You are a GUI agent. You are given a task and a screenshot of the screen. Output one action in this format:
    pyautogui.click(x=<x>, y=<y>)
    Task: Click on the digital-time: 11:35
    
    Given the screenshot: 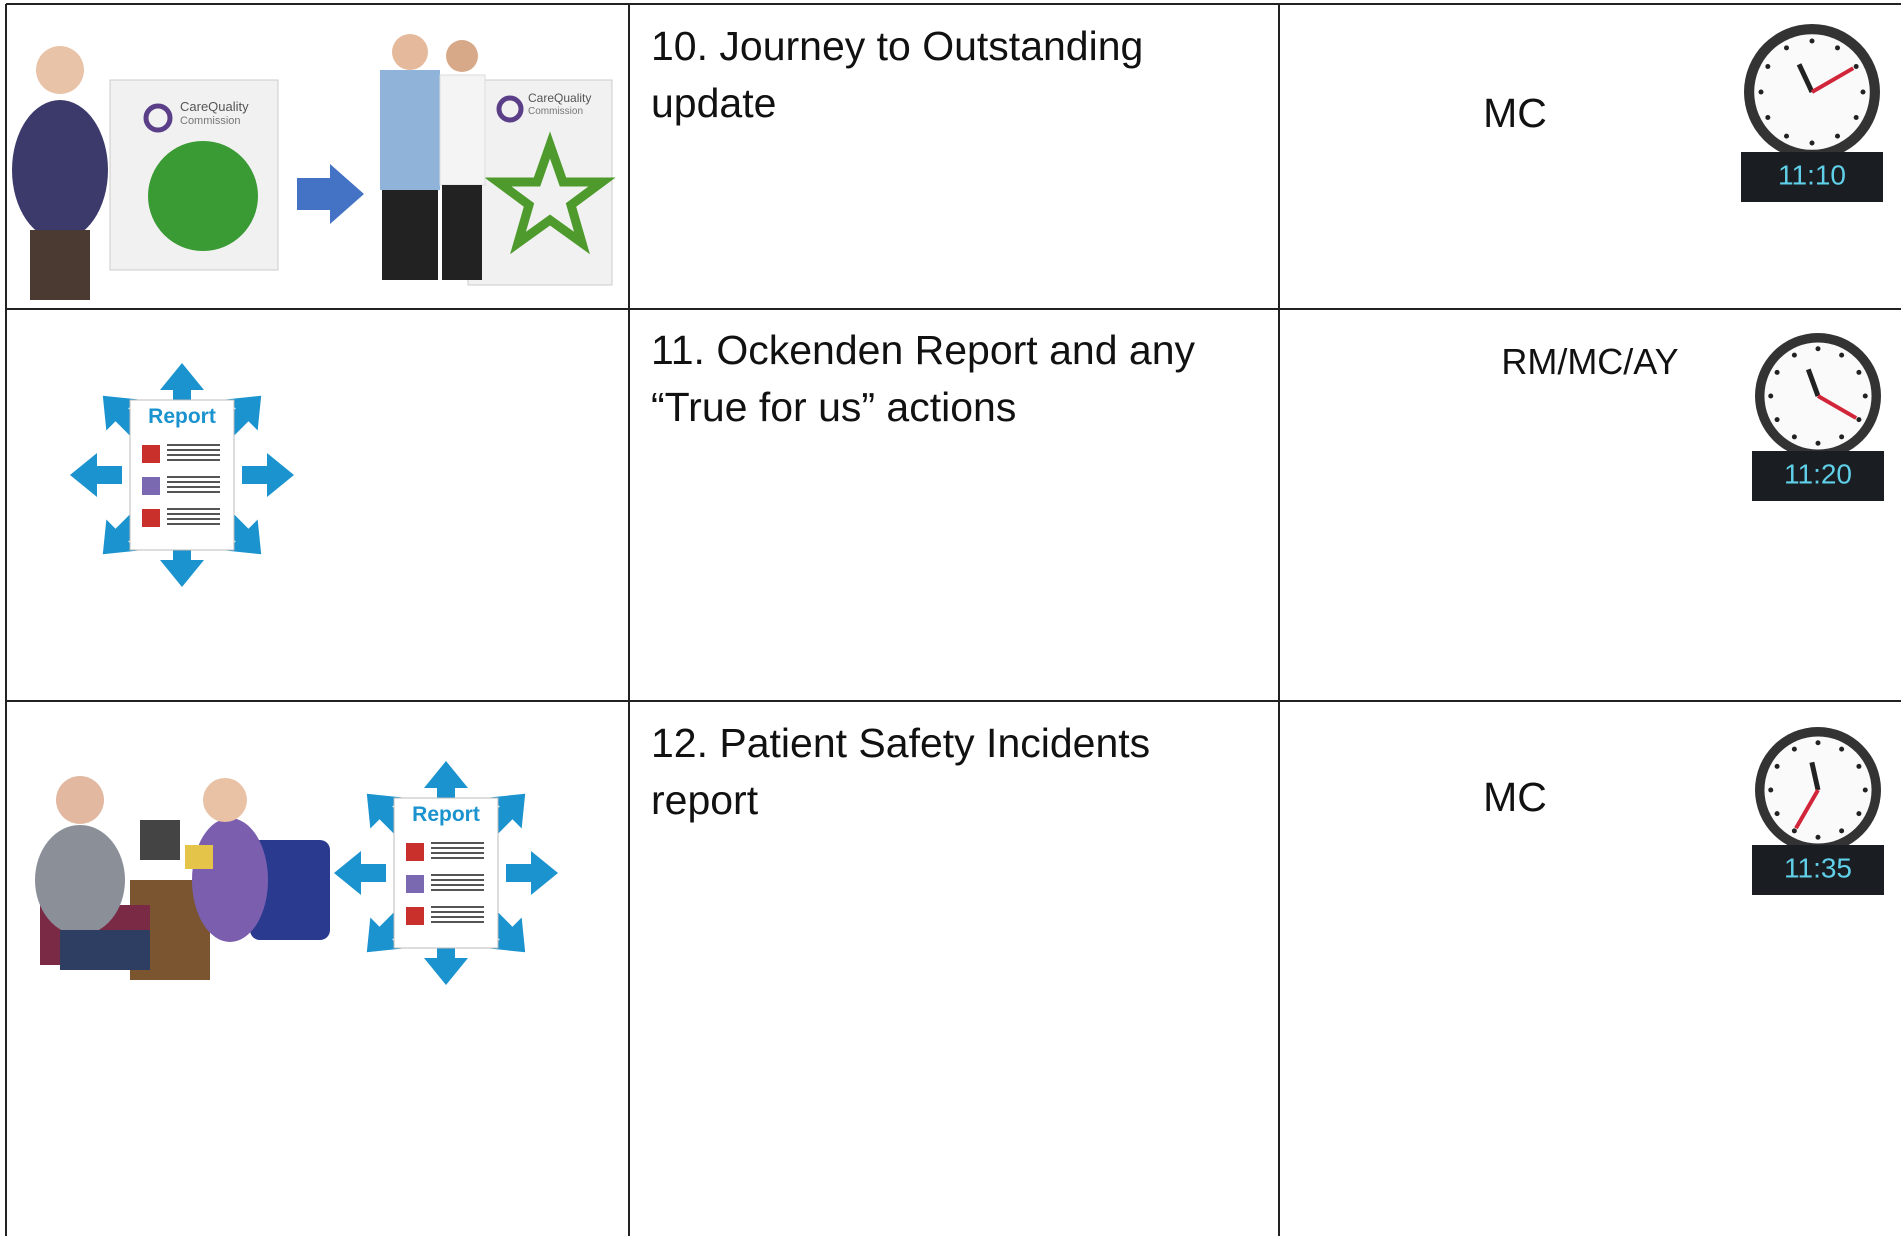 What is the action you would take?
    pyautogui.click(x=1818, y=867)
    